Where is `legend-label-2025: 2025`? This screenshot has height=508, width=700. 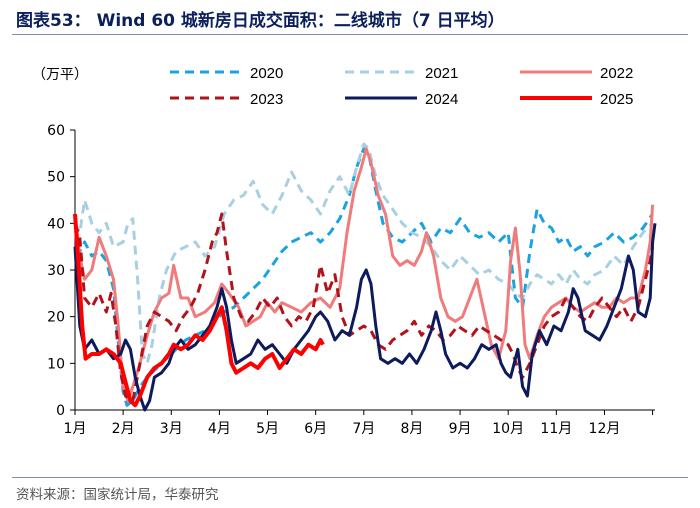 legend-label-2025: 2025 is located at coordinates (616, 99).